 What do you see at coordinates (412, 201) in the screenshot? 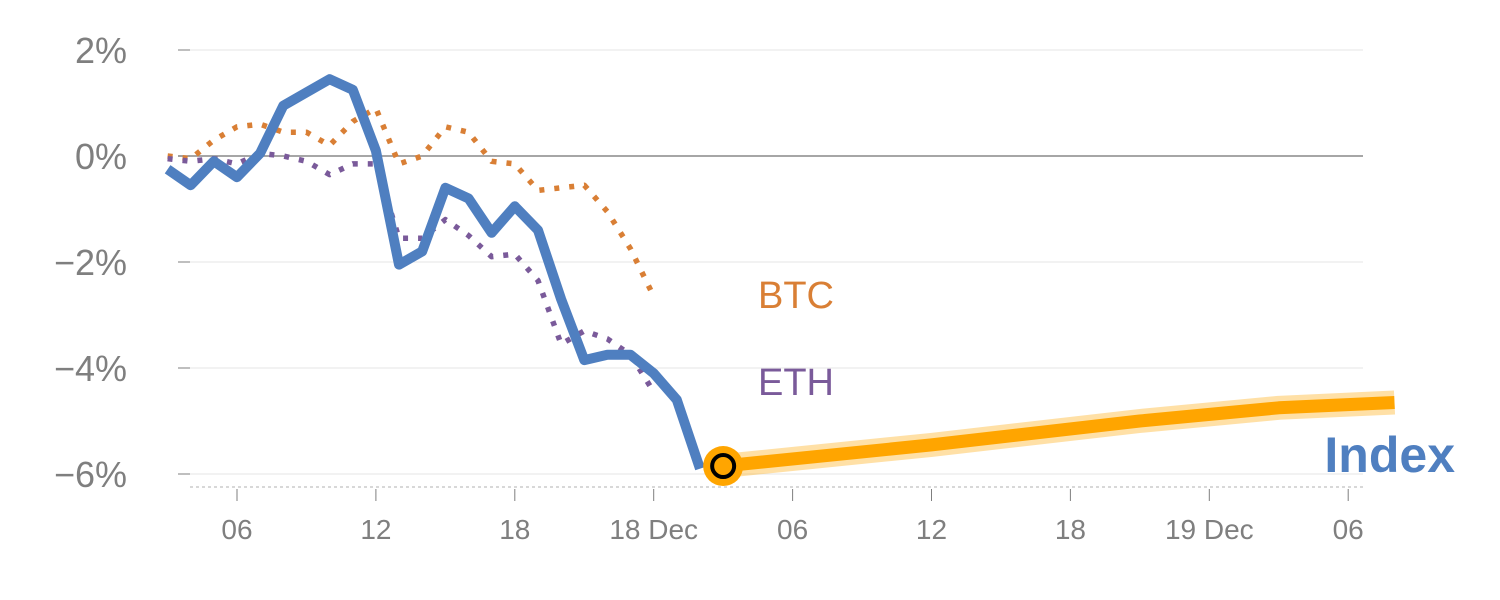
I see `btc-line` at bounding box center [412, 201].